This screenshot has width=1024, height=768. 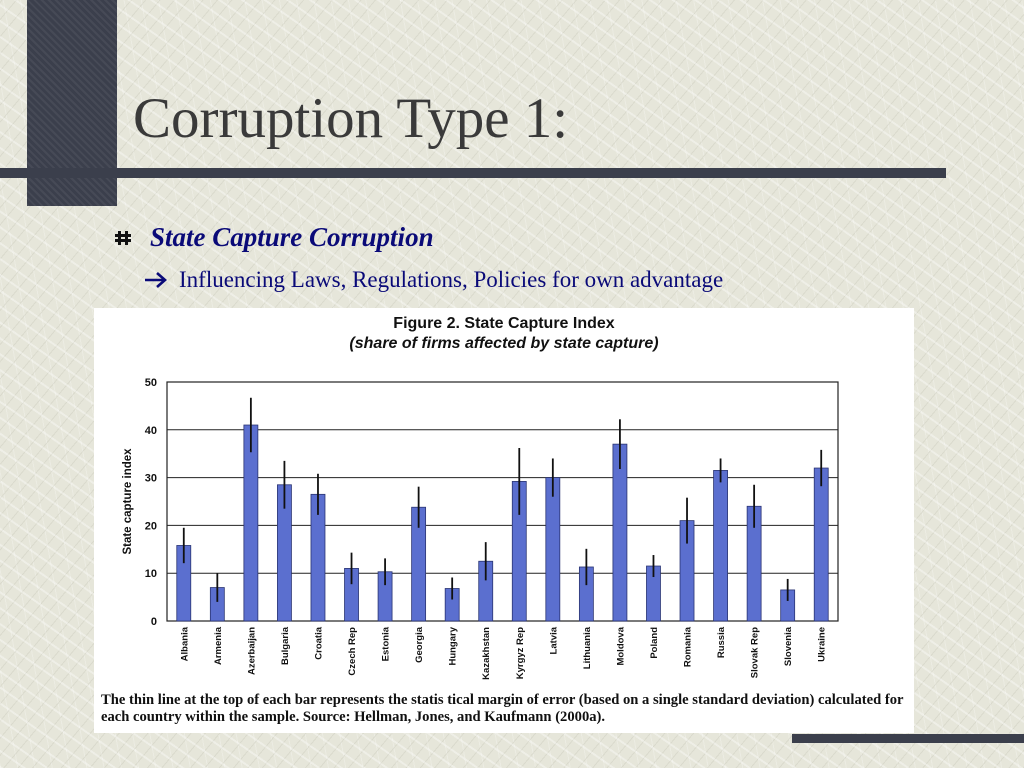 What do you see at coordinates (473, 173) in the screenshot?
I see `title-rule` at bounding box center [473, 173].